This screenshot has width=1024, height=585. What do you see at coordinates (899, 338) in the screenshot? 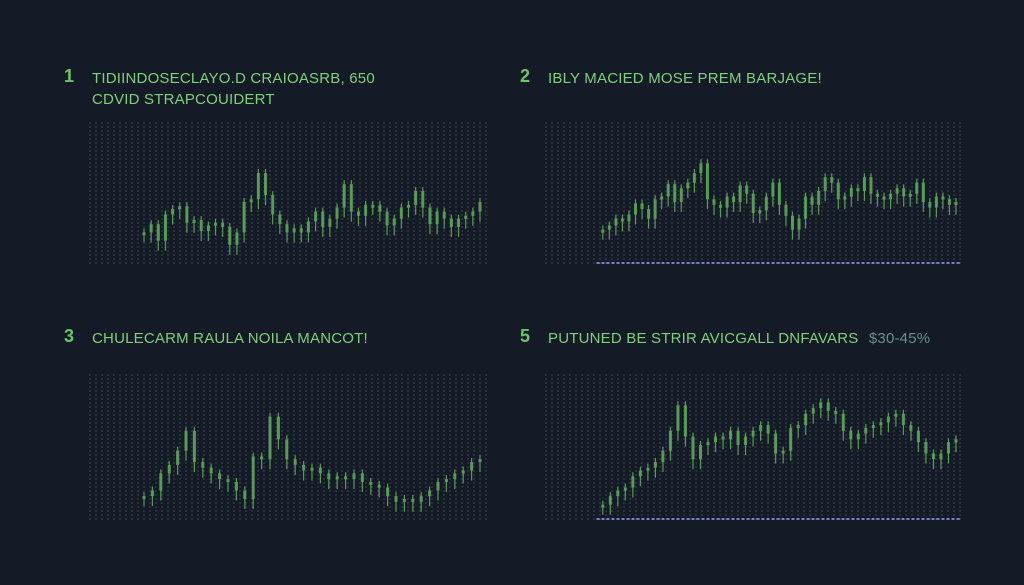
I see `range-label: $30-45%` at bounding box center [899, 338].